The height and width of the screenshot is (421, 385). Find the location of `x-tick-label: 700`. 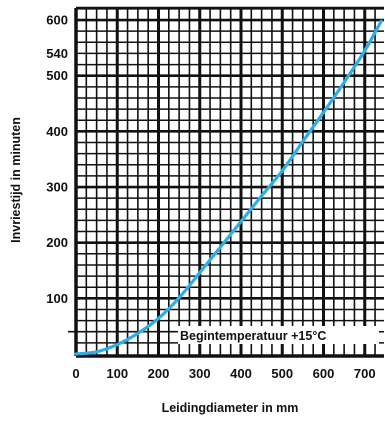

x-tick-label: 700 is located at coordinates (365, 373).